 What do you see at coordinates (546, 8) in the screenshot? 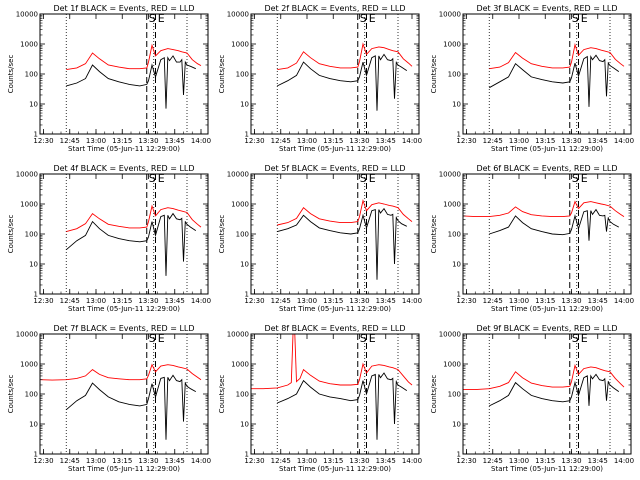
I see `chart-title: Det 3f BLACK = Events, RED = LLD` at bounding box center [546, 8].